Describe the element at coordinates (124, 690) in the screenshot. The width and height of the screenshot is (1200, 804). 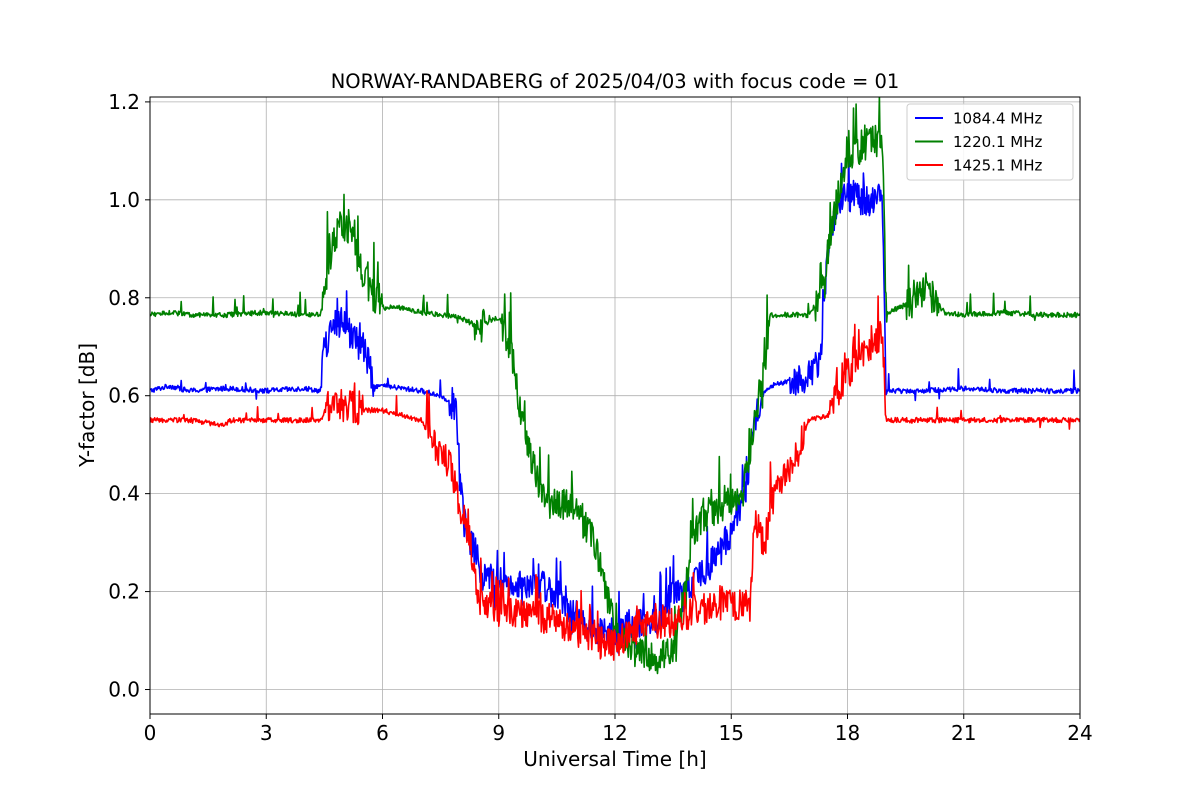
I see `y-tick-label: 0.0` at that location.